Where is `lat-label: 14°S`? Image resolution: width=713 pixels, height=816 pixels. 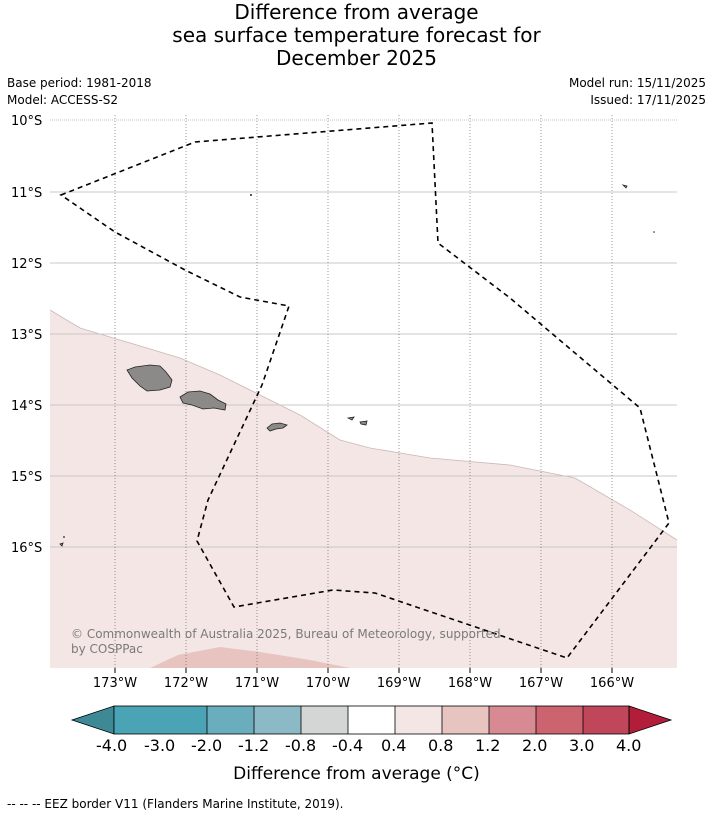
lat-label: 14°S is located at coordinates (26, 406).